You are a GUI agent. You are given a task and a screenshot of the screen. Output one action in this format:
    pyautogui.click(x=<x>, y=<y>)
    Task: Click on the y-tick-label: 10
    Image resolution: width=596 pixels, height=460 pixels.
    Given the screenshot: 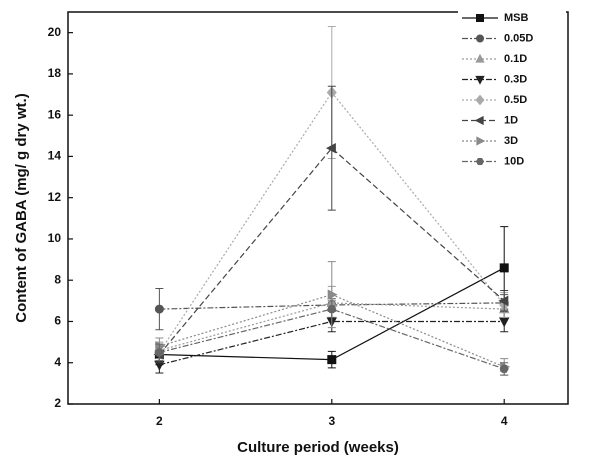 What is the action you would take?
    pyautogui.click(x=55, y=238)
    